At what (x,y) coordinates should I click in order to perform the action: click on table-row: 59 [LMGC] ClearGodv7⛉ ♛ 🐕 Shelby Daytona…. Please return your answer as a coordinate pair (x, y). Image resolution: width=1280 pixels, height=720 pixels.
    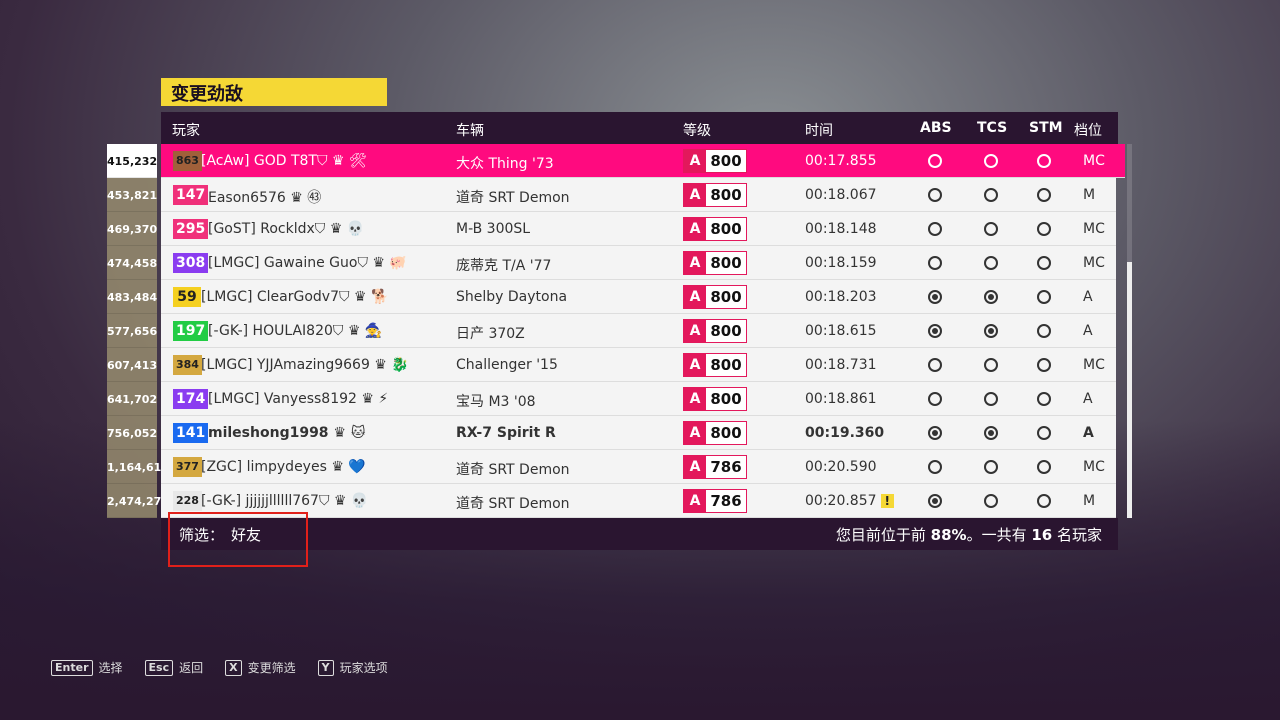
    Looking at the image, I should click on (638, 297).